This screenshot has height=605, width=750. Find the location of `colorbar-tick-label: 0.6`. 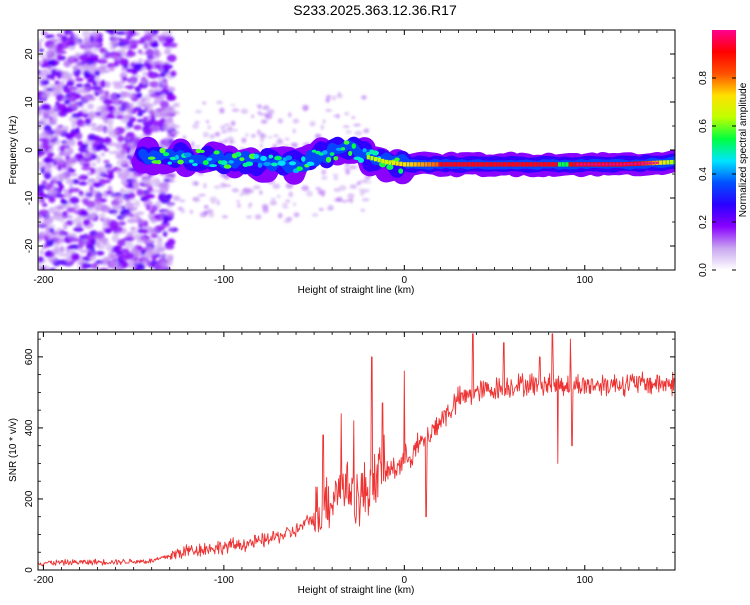

colorbar-tick-label: 0.6 is located at coordinates (703, 126).